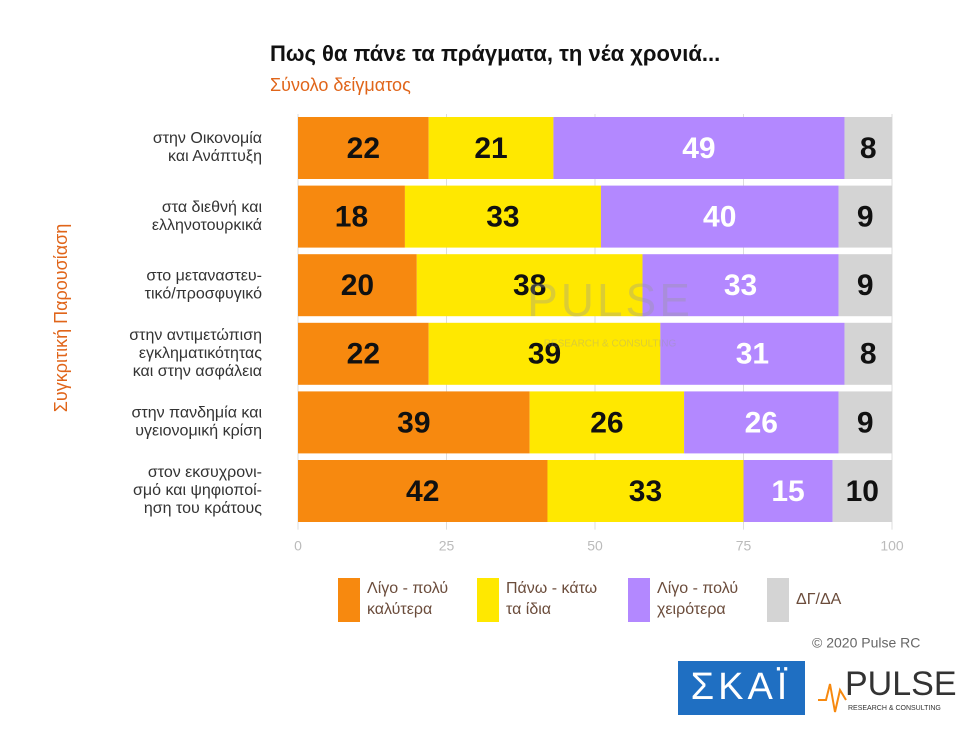 The height and width of the screenshot is (729, 977). I want to click on value-label: 18, so click(351, 217).